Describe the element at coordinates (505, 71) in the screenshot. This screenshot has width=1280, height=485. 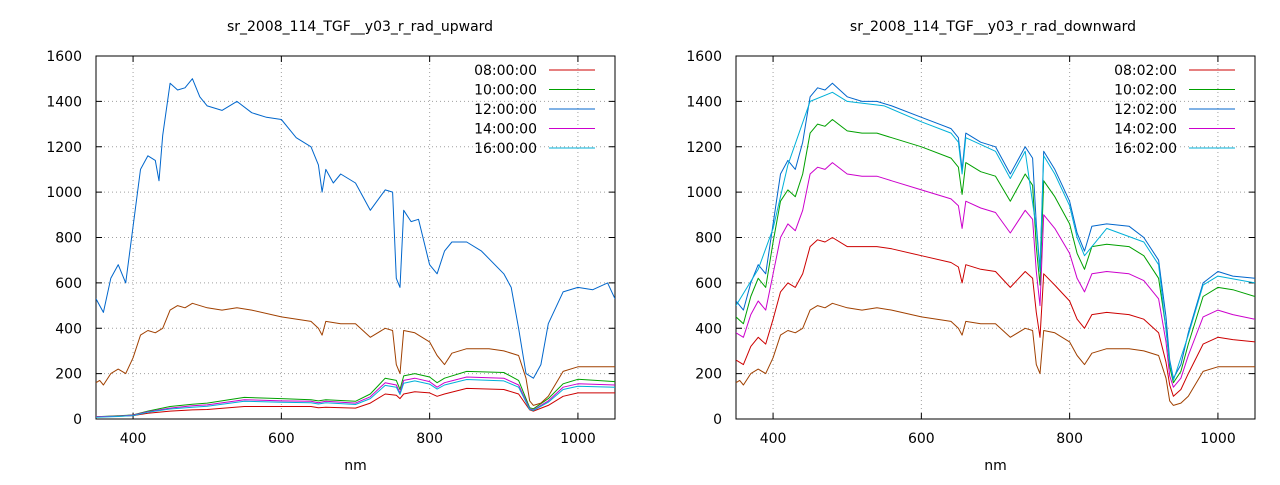
I see `legend-label: 08:00:00` at that location.